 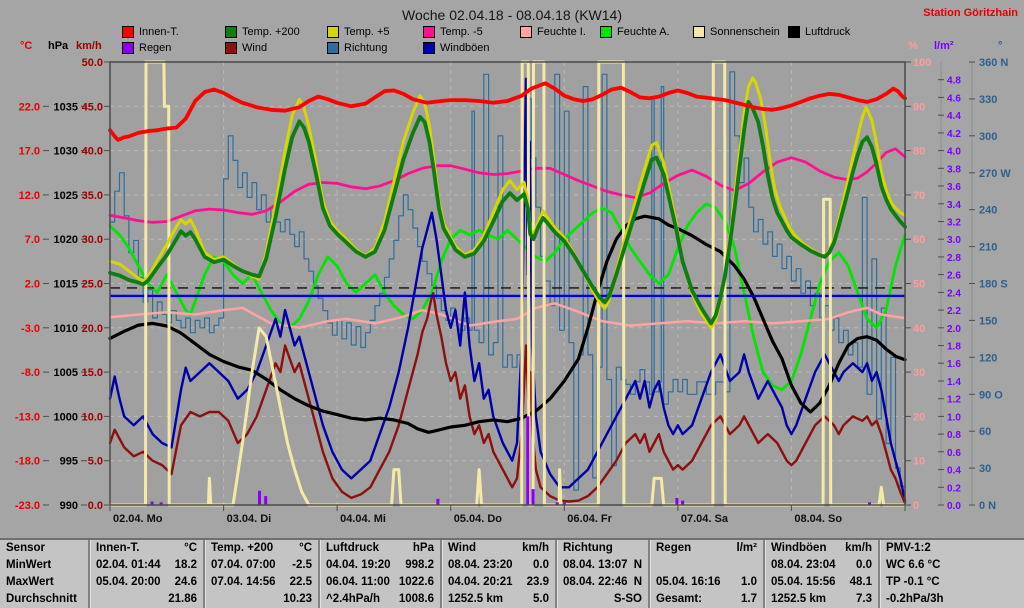 What do you see at coordinates (358, 565) in the screenshot?
I see `stat-min-luftdruck-label: 04.04. 19:20` at bounding box center [358, 565].